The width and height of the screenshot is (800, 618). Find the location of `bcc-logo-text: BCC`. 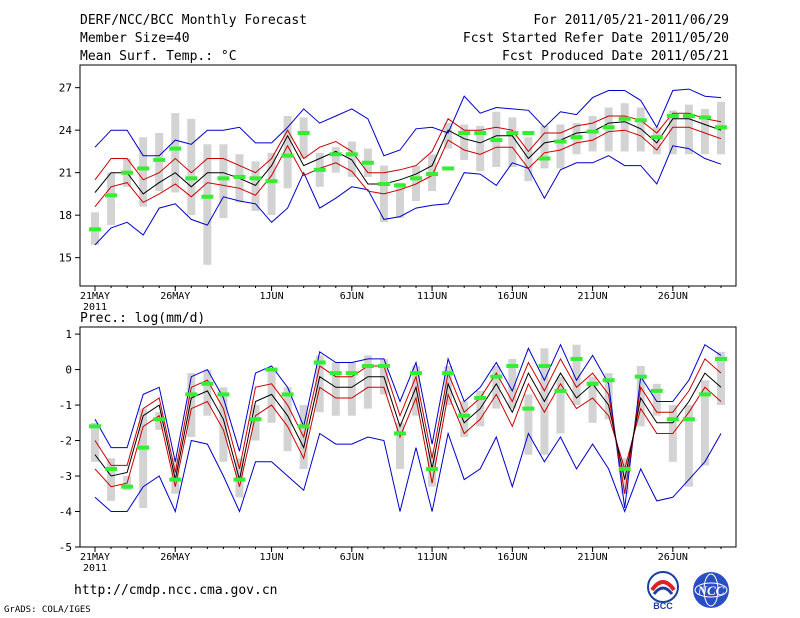

bcc-logo-text: BCC is located at coordinates (663, 605).